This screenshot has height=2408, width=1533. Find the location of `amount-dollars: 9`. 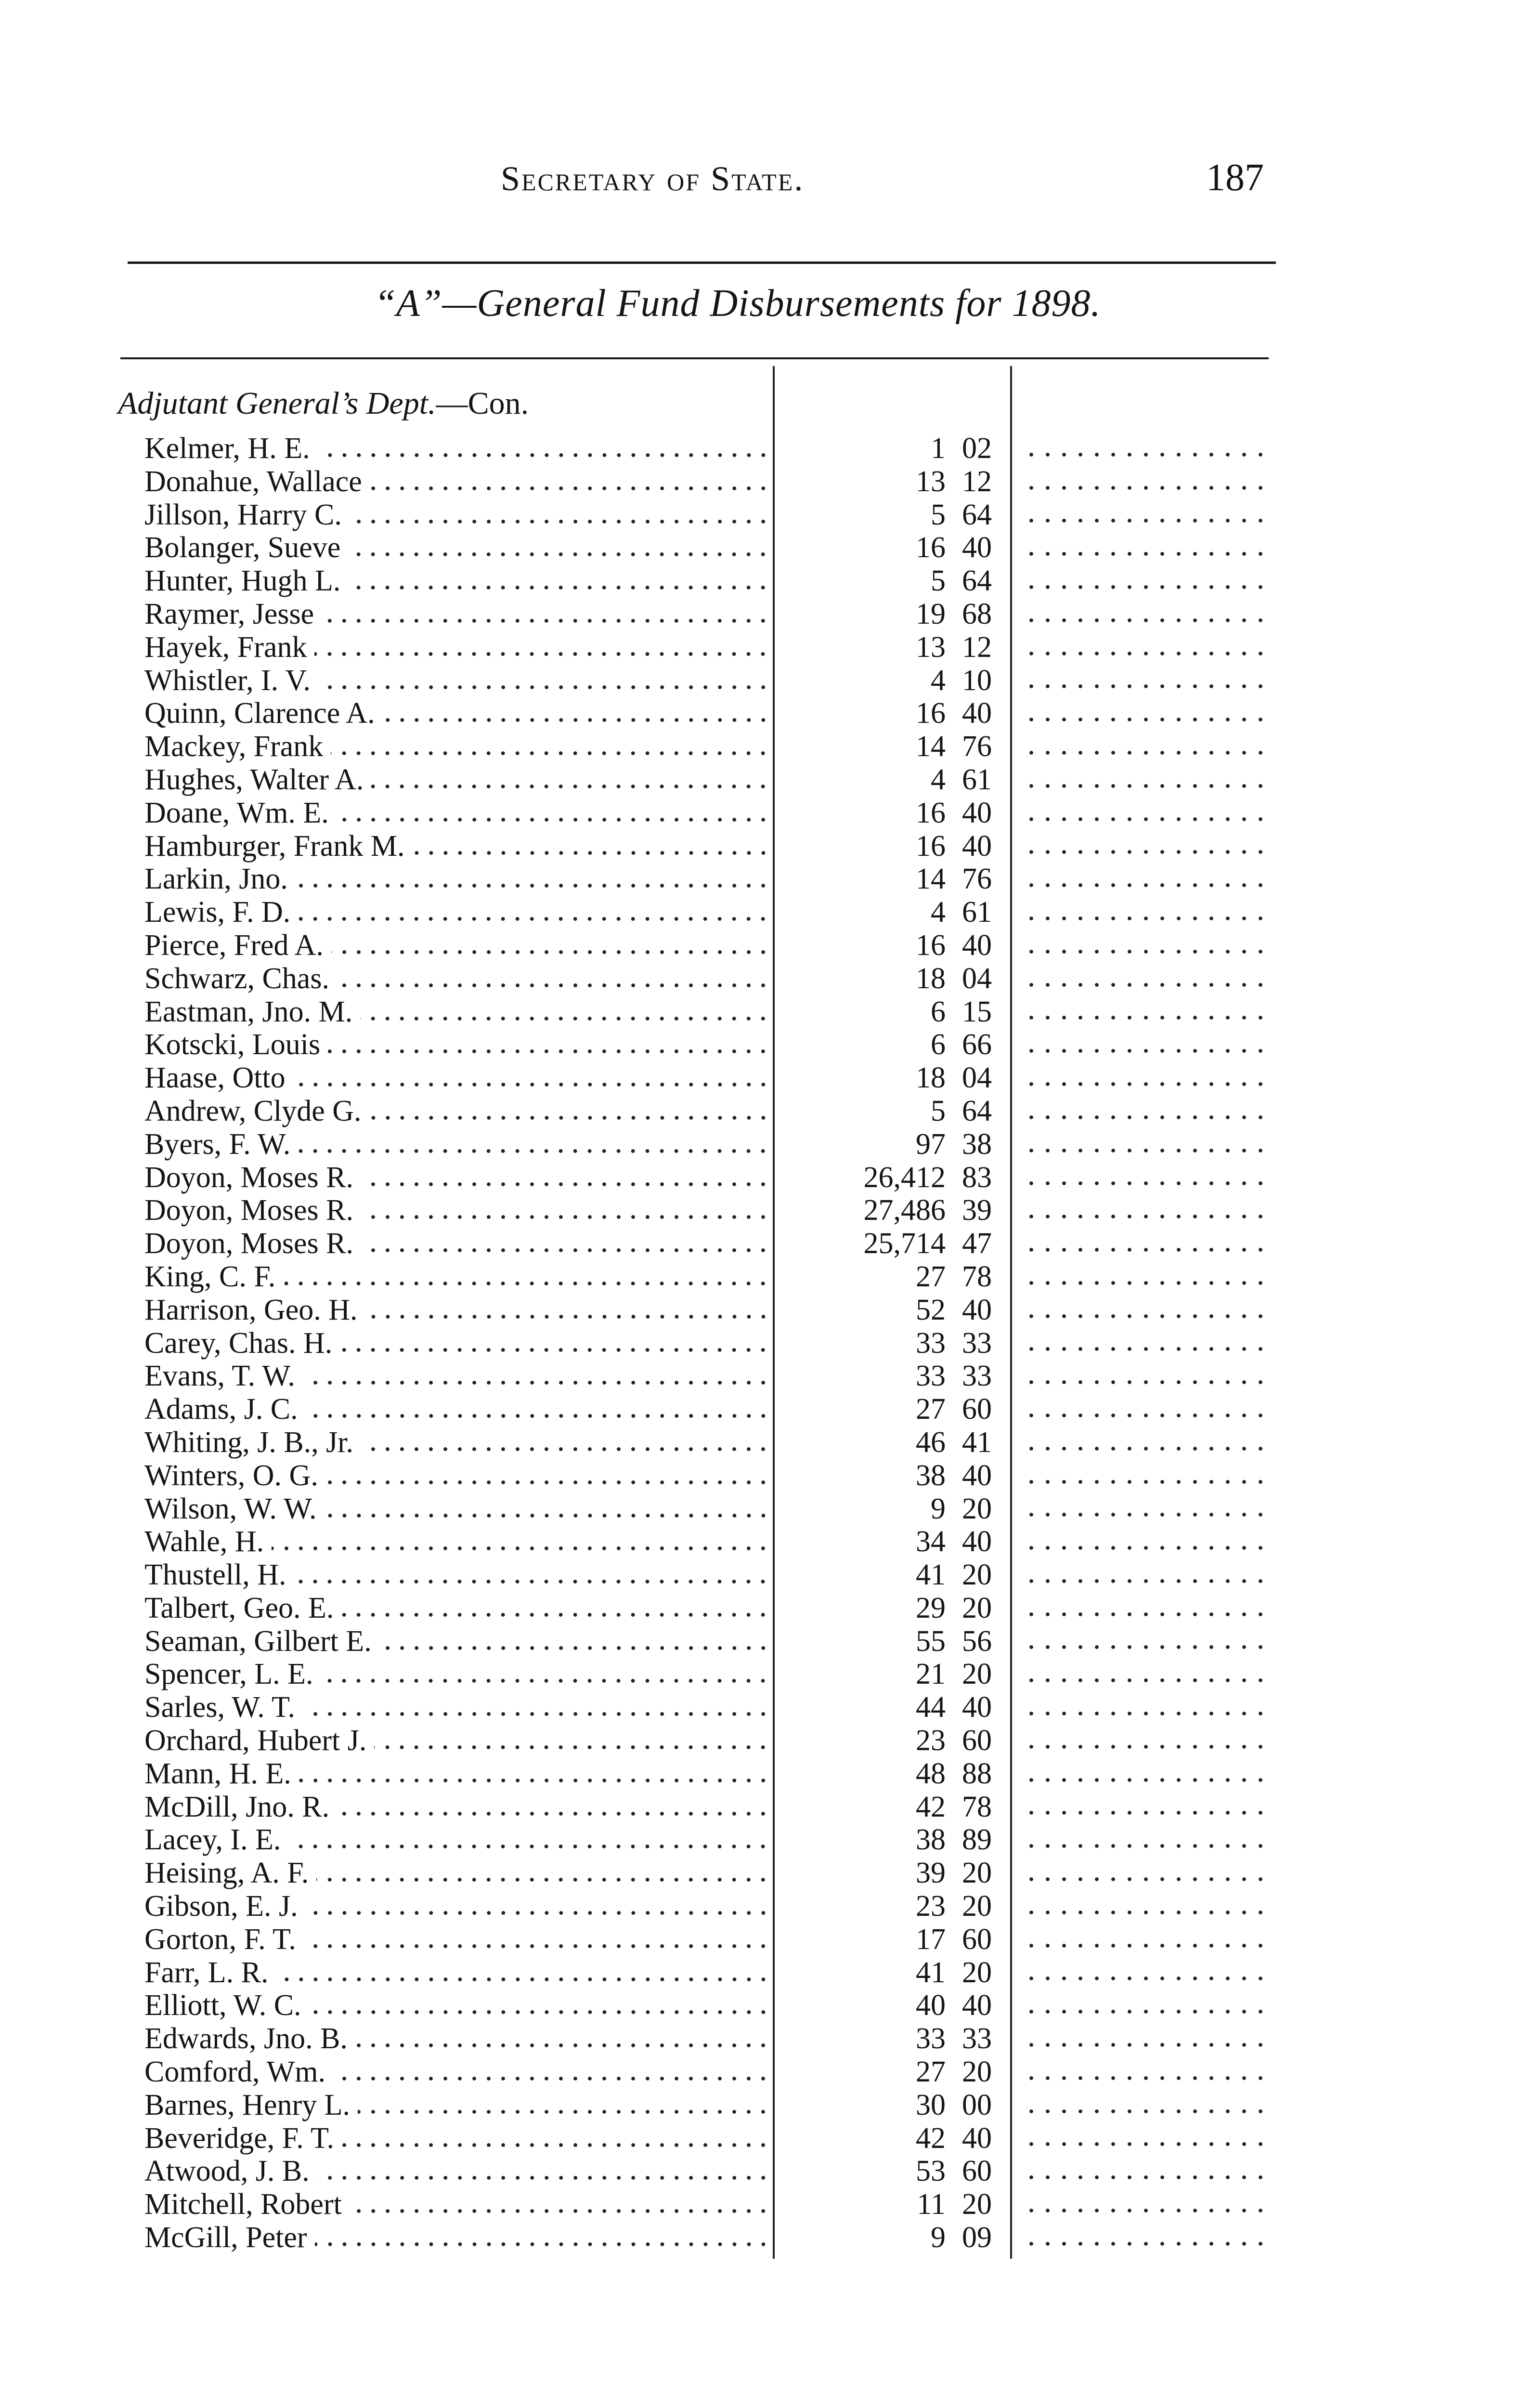

amount-dollars: 9 is located at coordinates (938, 2237).